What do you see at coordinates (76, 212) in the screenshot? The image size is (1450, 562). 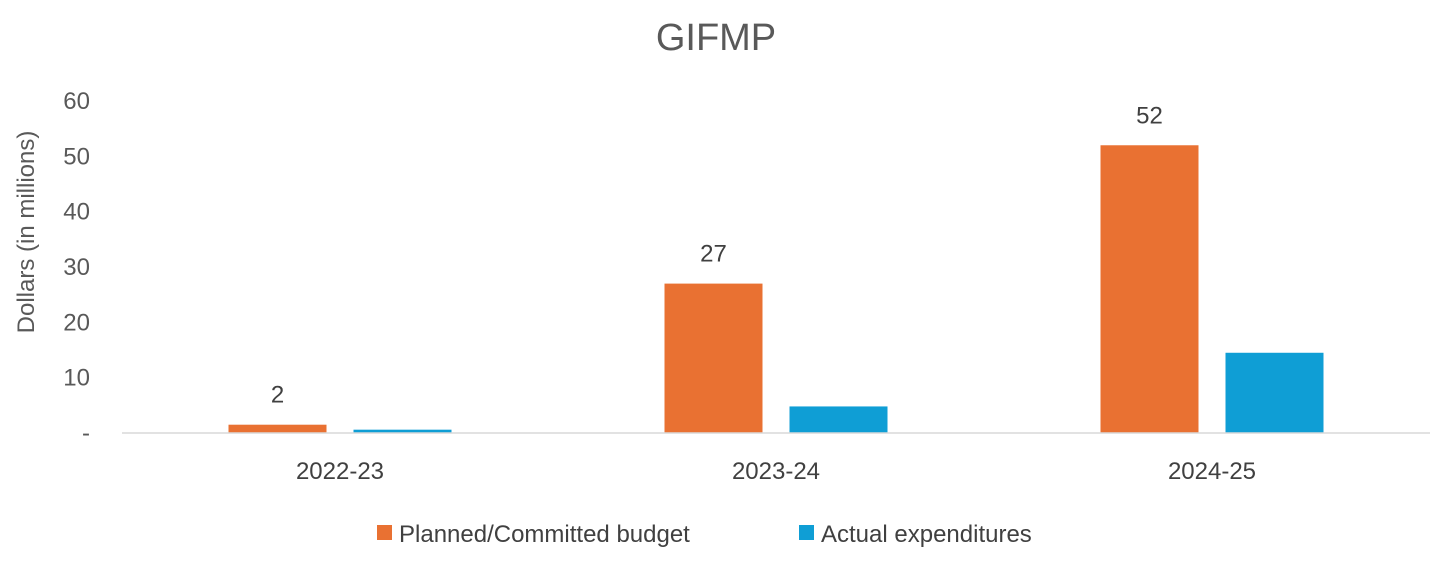 I see `y-tick-label: 40` at bounding box center [76, 212].